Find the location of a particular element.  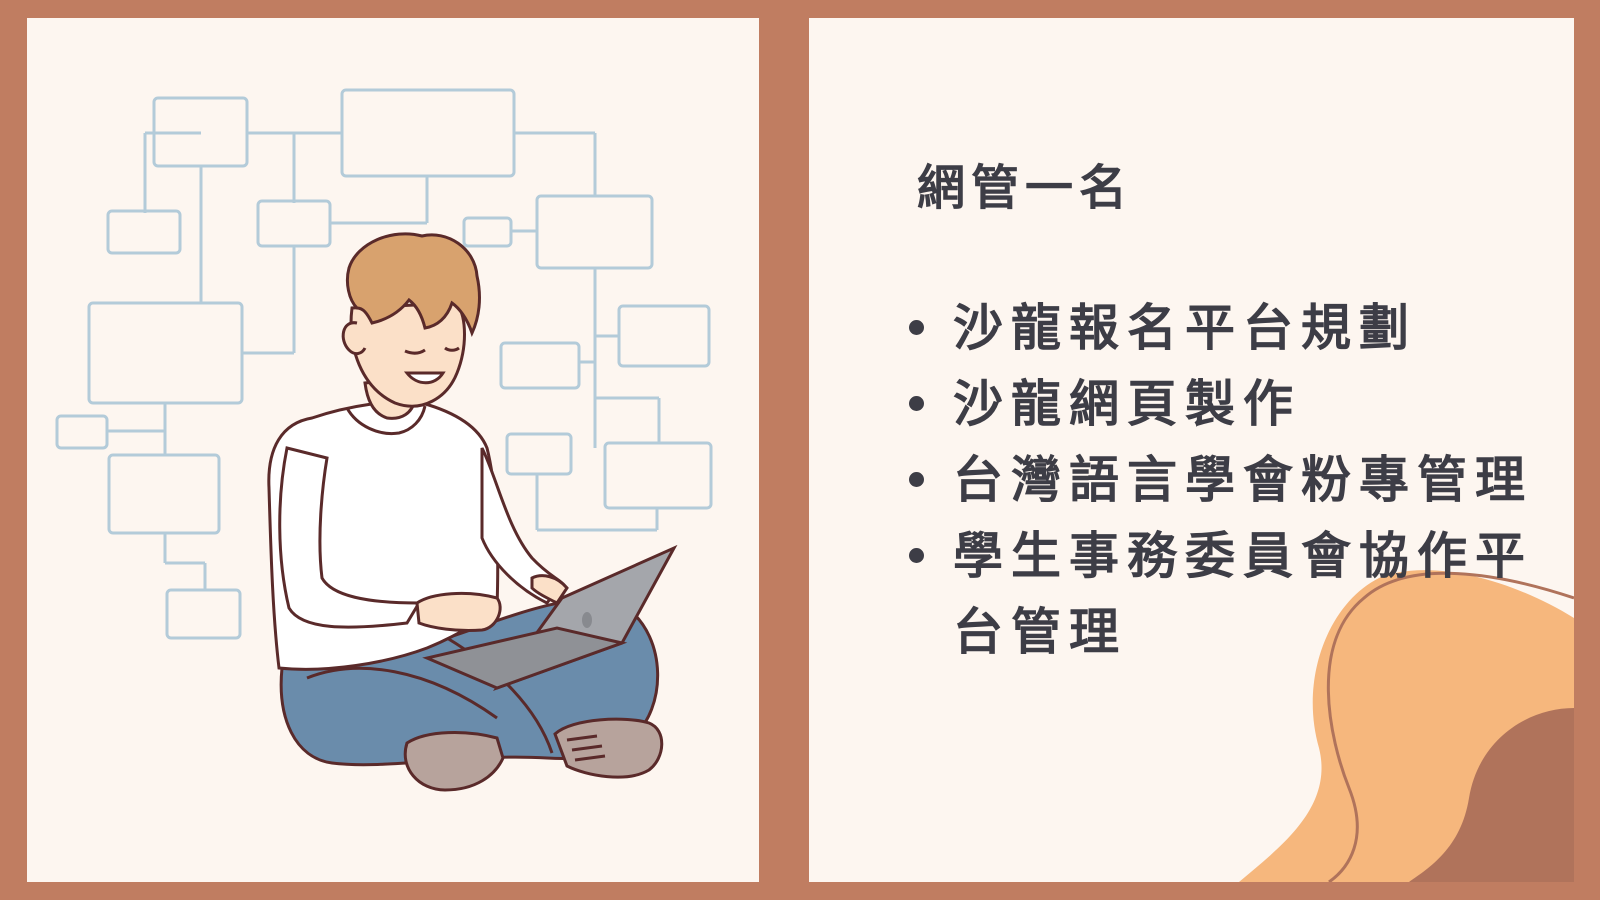

list-item: 學生事務委員會協作平台管理 is located at coordinates (1229, 594).